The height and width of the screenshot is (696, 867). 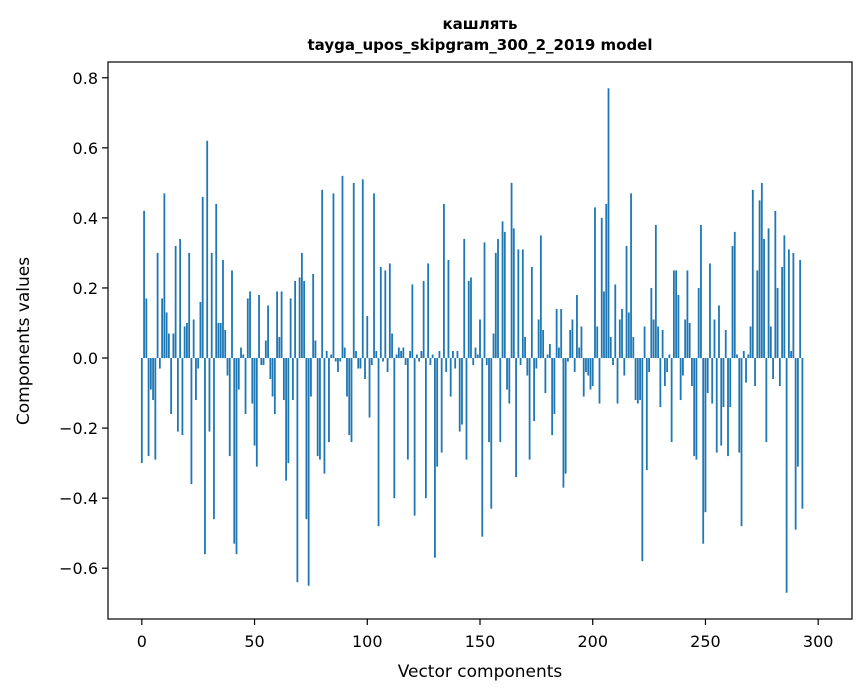 What do you see at coordinates (85, 78) in the screenshot?
I see `y-tick-label: 0.8` at bounding box center [85, 78].